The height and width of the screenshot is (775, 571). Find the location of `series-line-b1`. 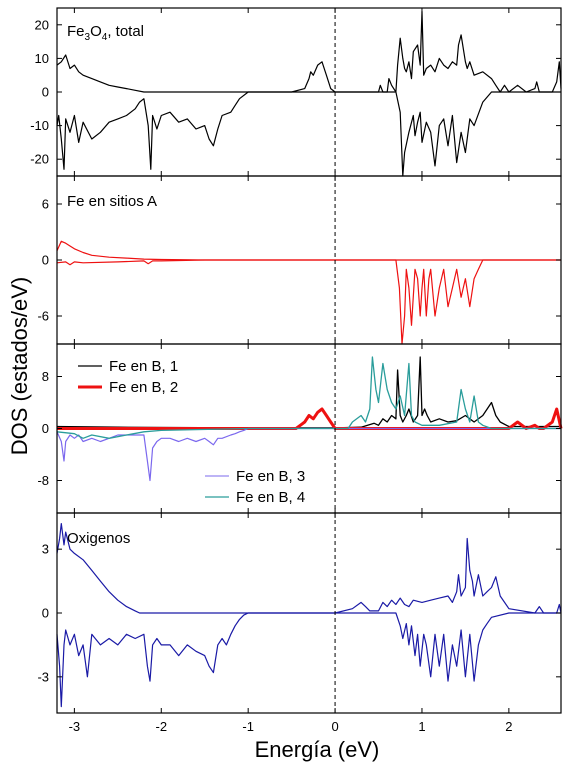

series-line-b1 is located at coordinates (308, 392).